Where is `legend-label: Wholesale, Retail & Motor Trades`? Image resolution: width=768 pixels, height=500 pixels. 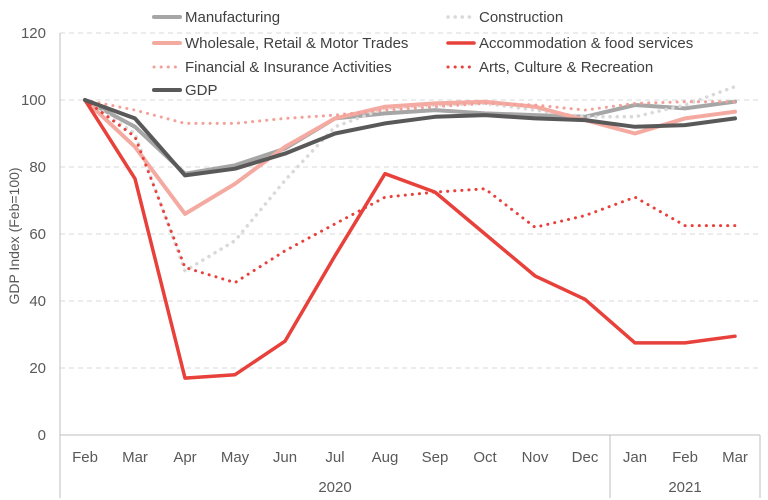
legend-label: Wholesale, Retail & Motor Trades is located at coordinates (296, 43).